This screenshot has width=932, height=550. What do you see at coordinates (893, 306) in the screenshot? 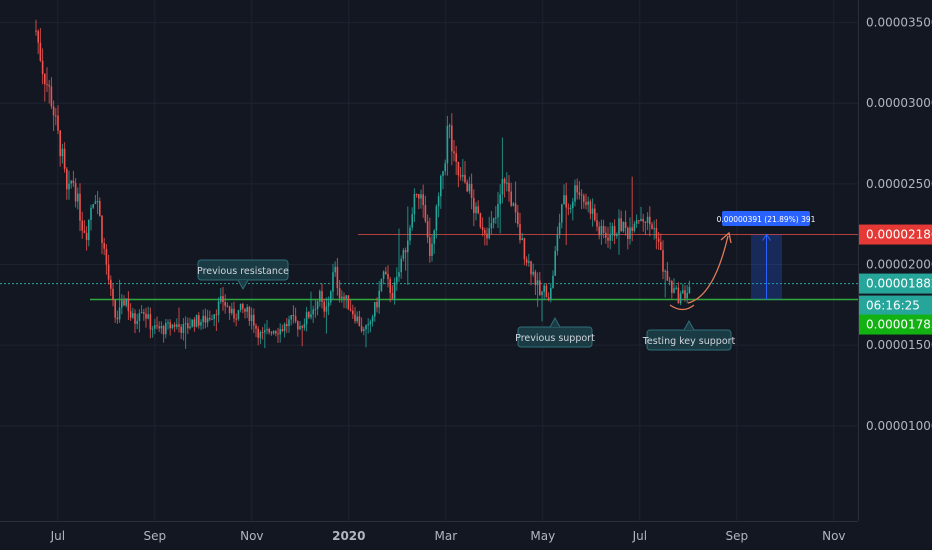
I see `countdown-label-text: 06:16:25` at bounding box center [893, 306].